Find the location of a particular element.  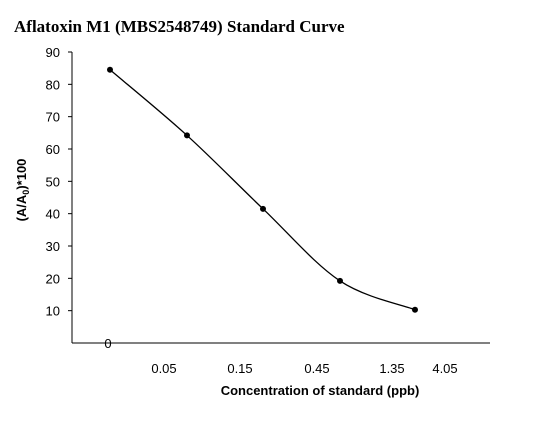

x-tick-label: 0.45 is located at coordinates (316, 368).